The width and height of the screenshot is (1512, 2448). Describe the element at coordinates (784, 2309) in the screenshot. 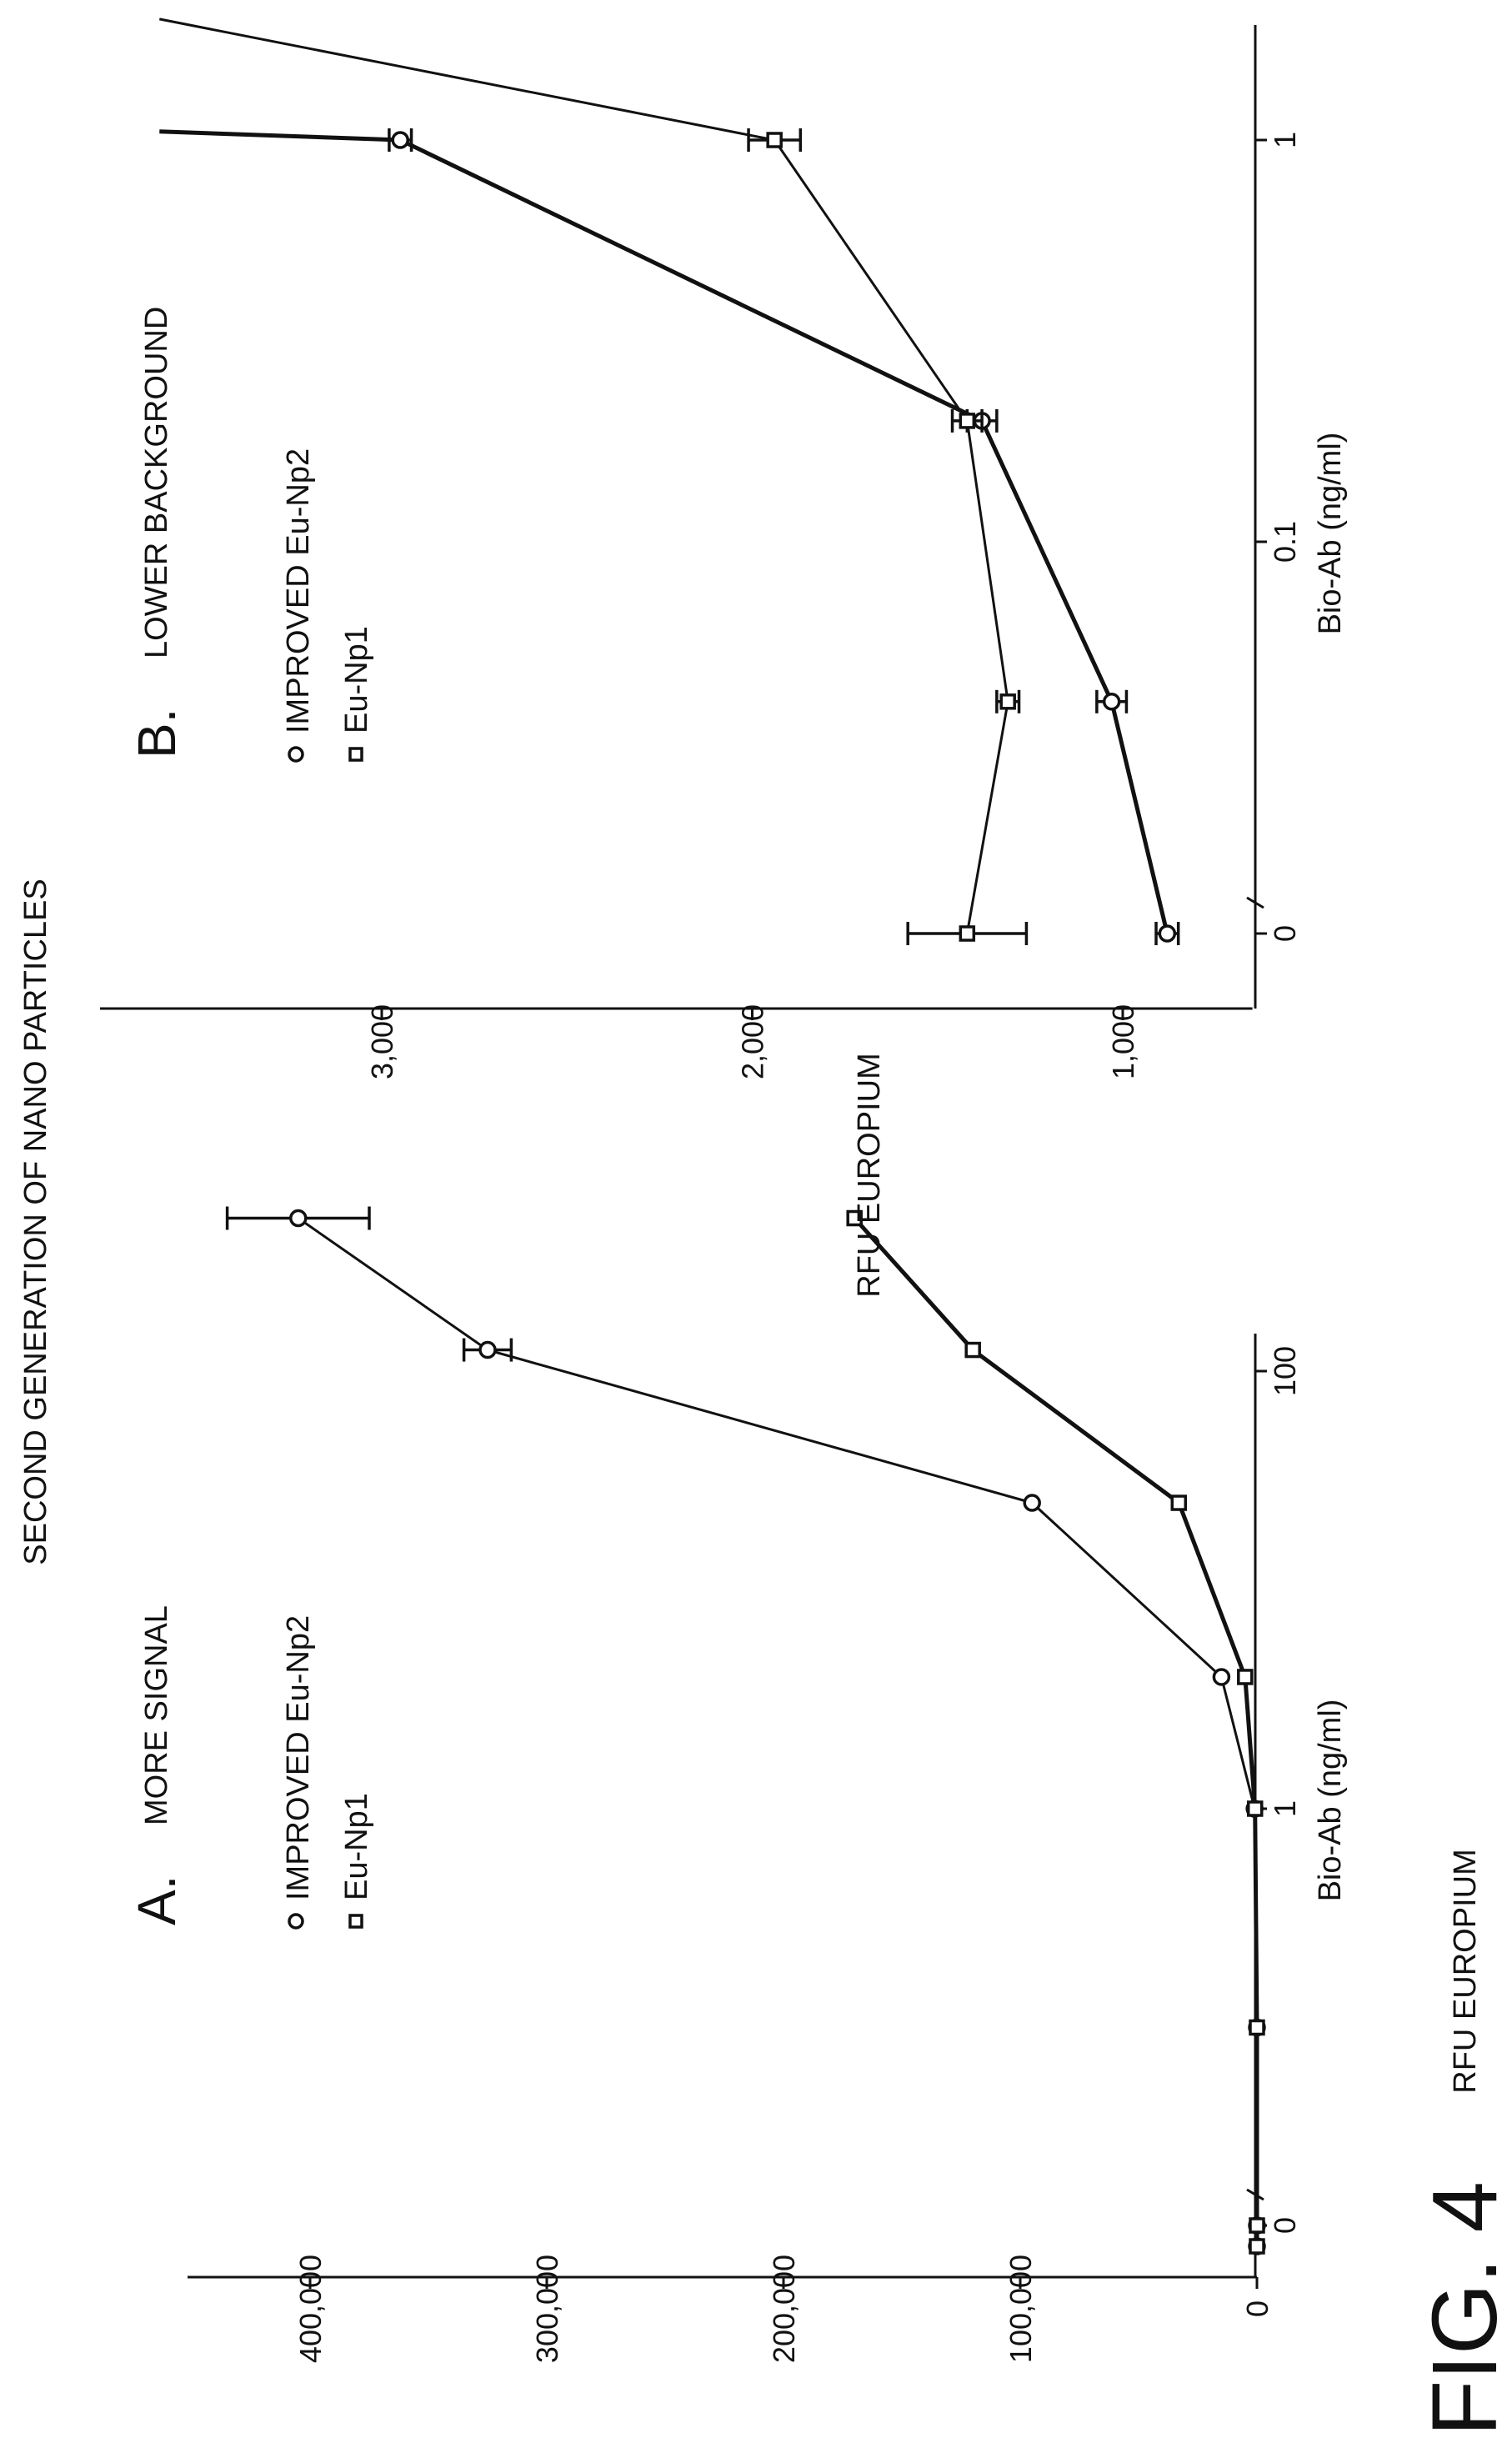

I see `y-tick-label: 200,000` at that location.